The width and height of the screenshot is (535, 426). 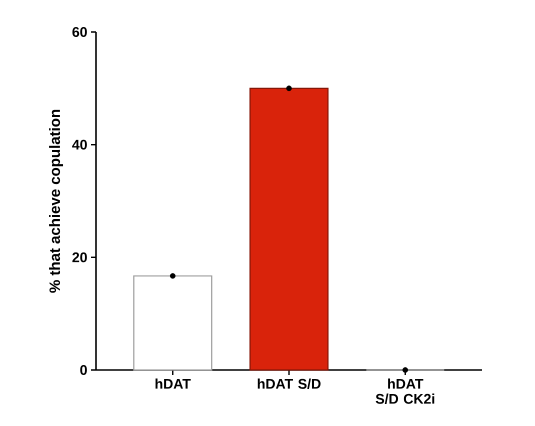 What do you see at coordinates (289, 383) in the screenshot?
I see `x-tick-label: hDAT S/D` at bounding box center [289, 383].